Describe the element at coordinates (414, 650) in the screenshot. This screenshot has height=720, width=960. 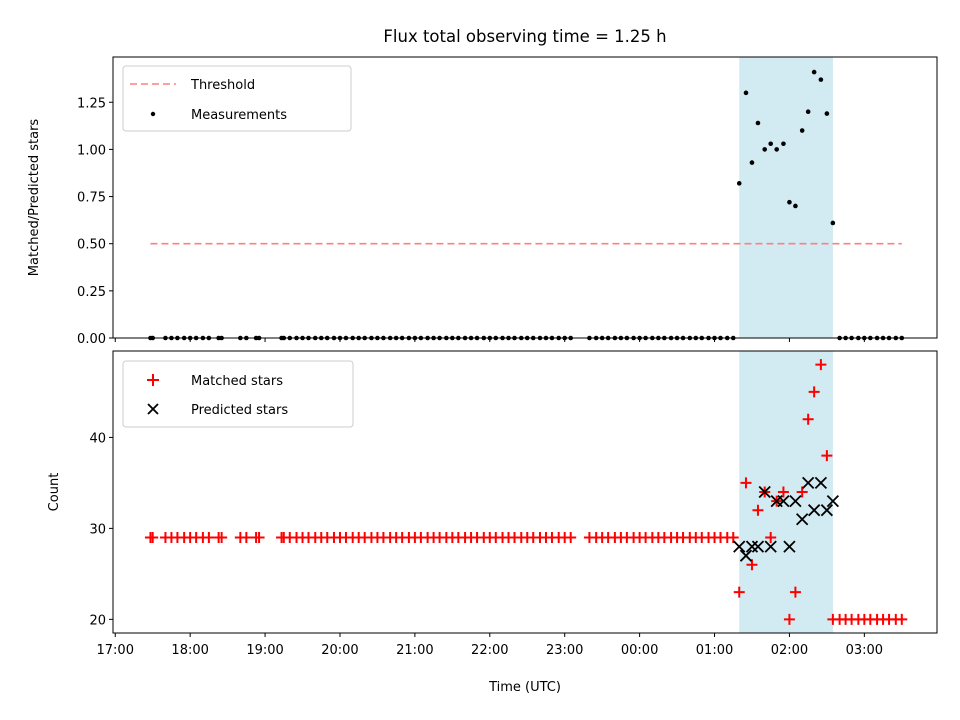
I see `bottom-xtick-label-4: 21:00` at that location.